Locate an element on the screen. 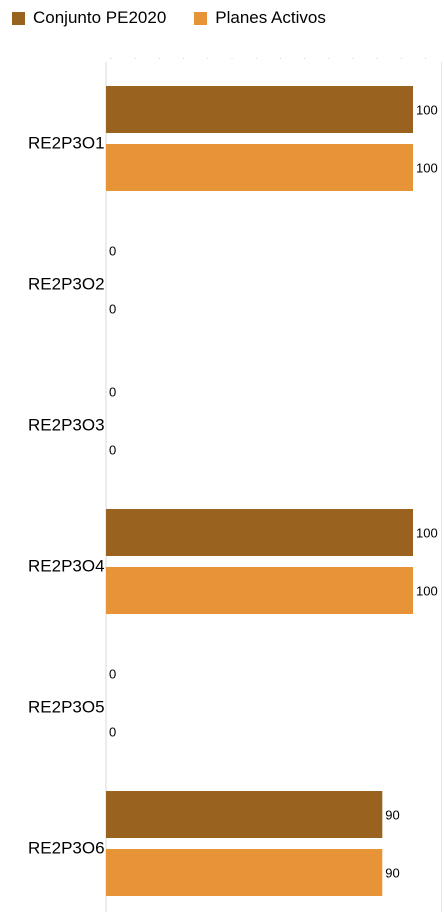 This screenshot has height=912, width=444. category-label: RE2P3O1 is located at coordinates (66, 143).